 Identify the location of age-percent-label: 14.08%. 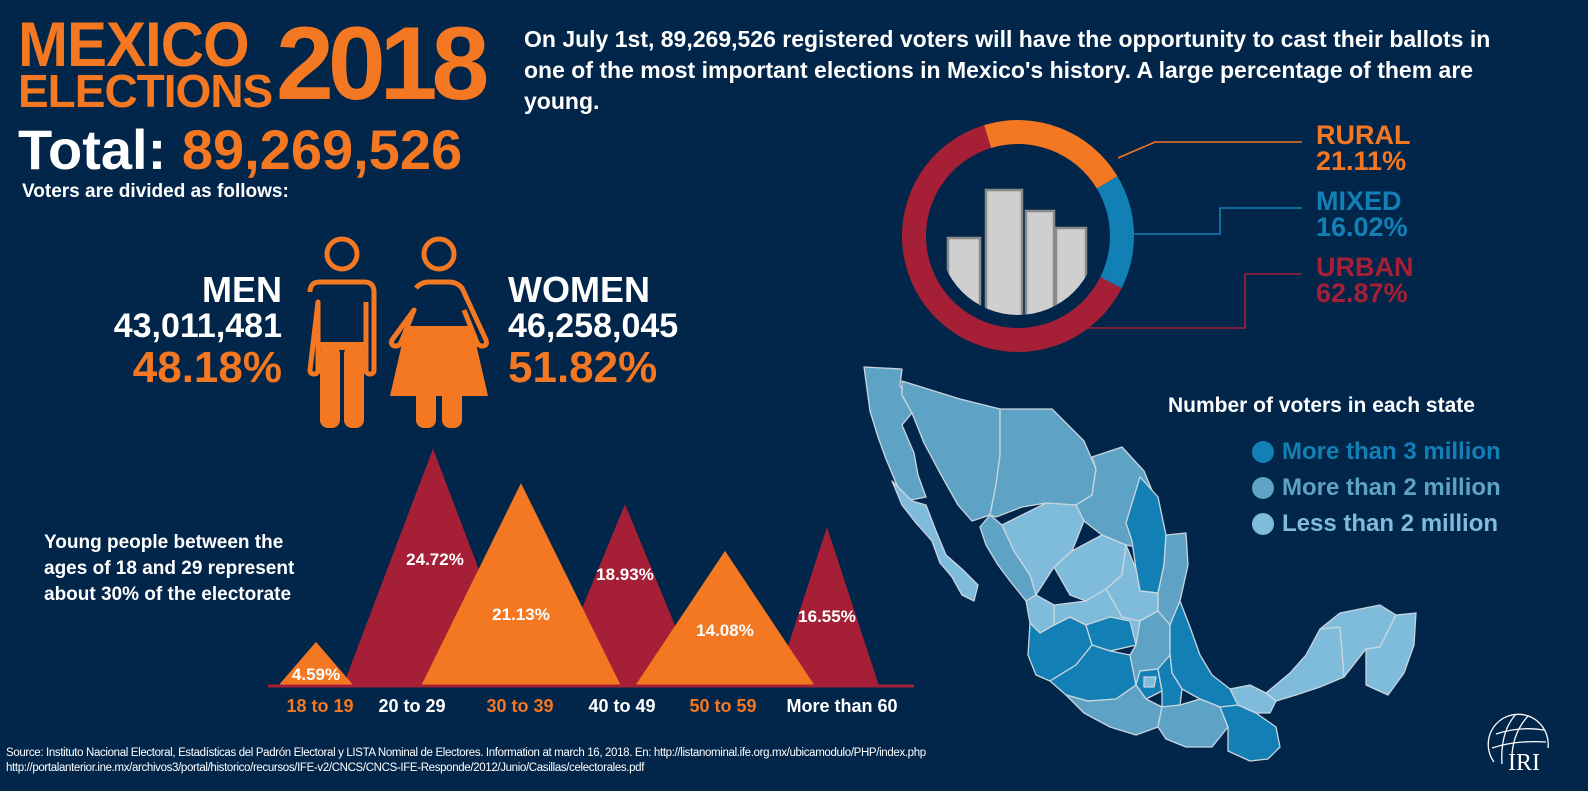
(725, 630).